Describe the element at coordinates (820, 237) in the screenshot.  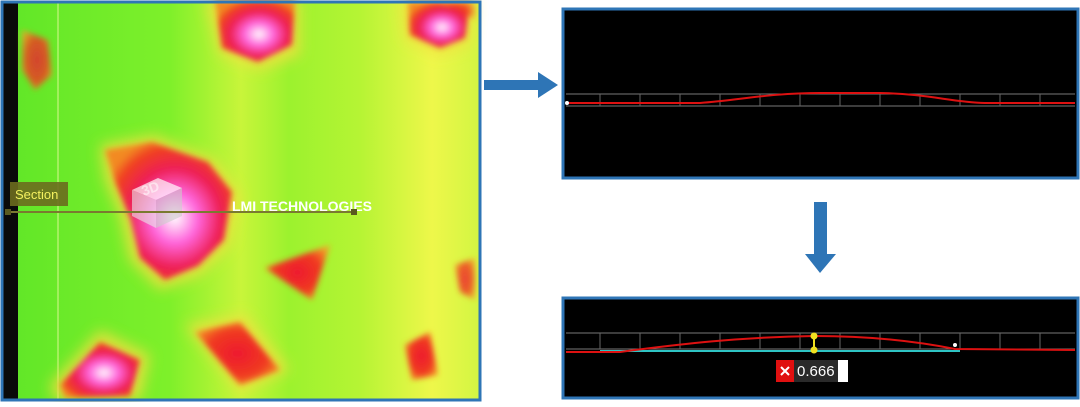
I see `arrow-down` at that location.